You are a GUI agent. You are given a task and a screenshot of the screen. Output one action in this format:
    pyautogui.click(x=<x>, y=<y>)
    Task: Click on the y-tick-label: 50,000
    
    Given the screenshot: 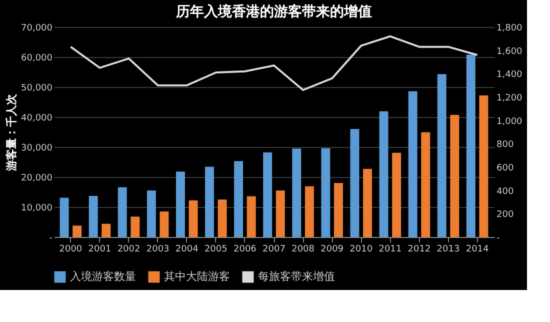 What is the action you would take?
    pyautogui.click(x=37, y=89)
    